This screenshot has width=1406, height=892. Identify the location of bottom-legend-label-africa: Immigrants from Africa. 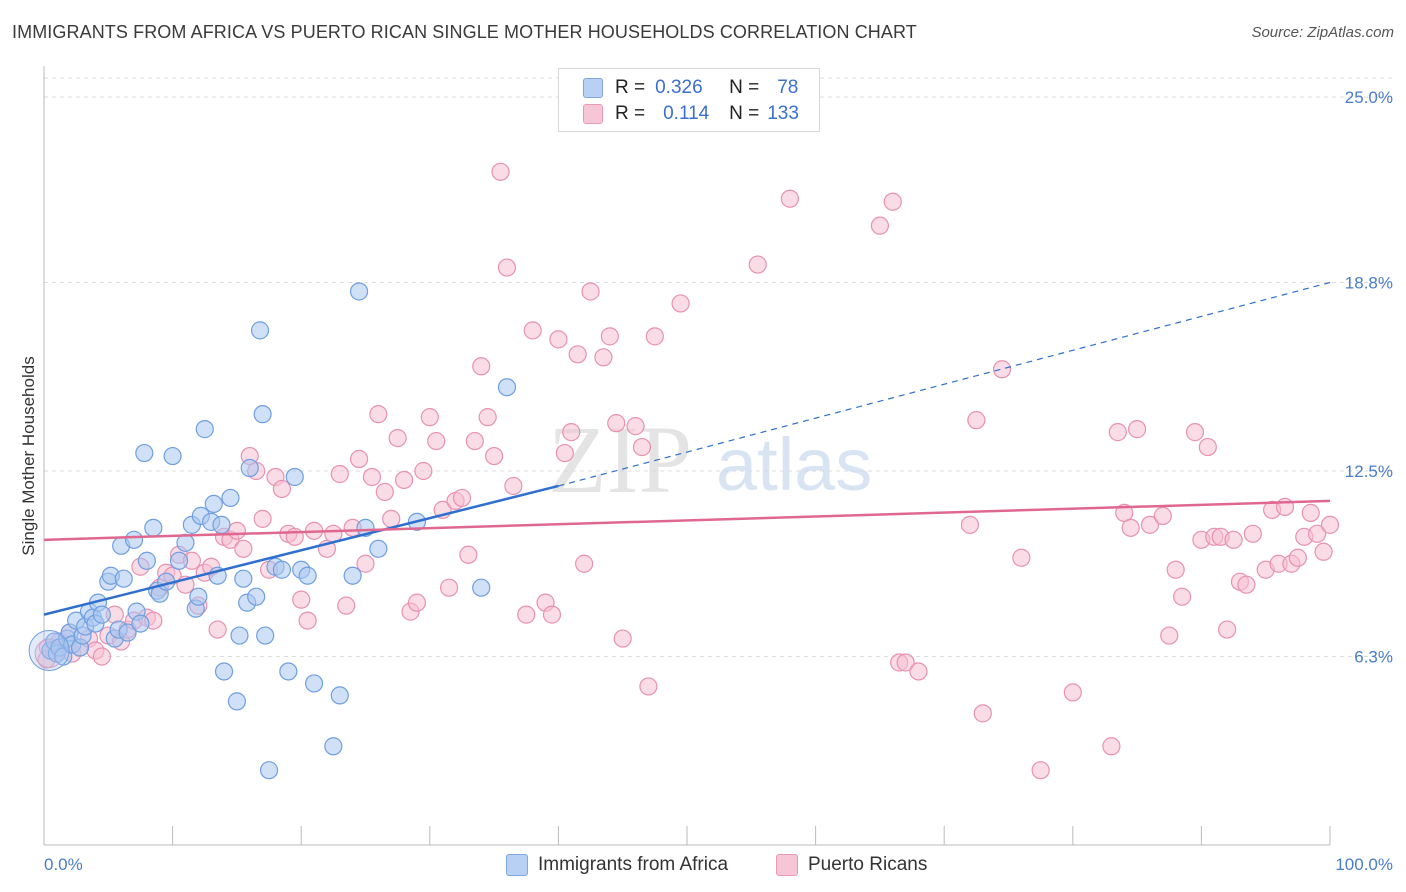
(633, 864).